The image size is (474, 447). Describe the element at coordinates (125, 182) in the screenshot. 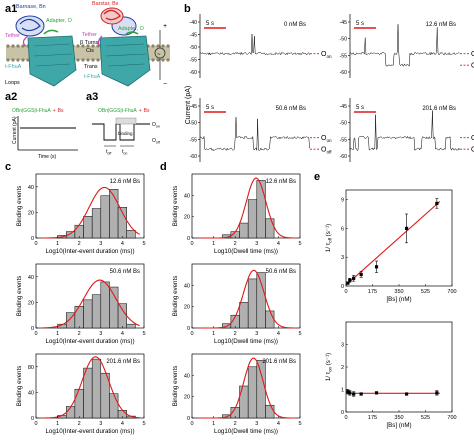

I see `concentration-label: 12.6 nM Bs` at that location.